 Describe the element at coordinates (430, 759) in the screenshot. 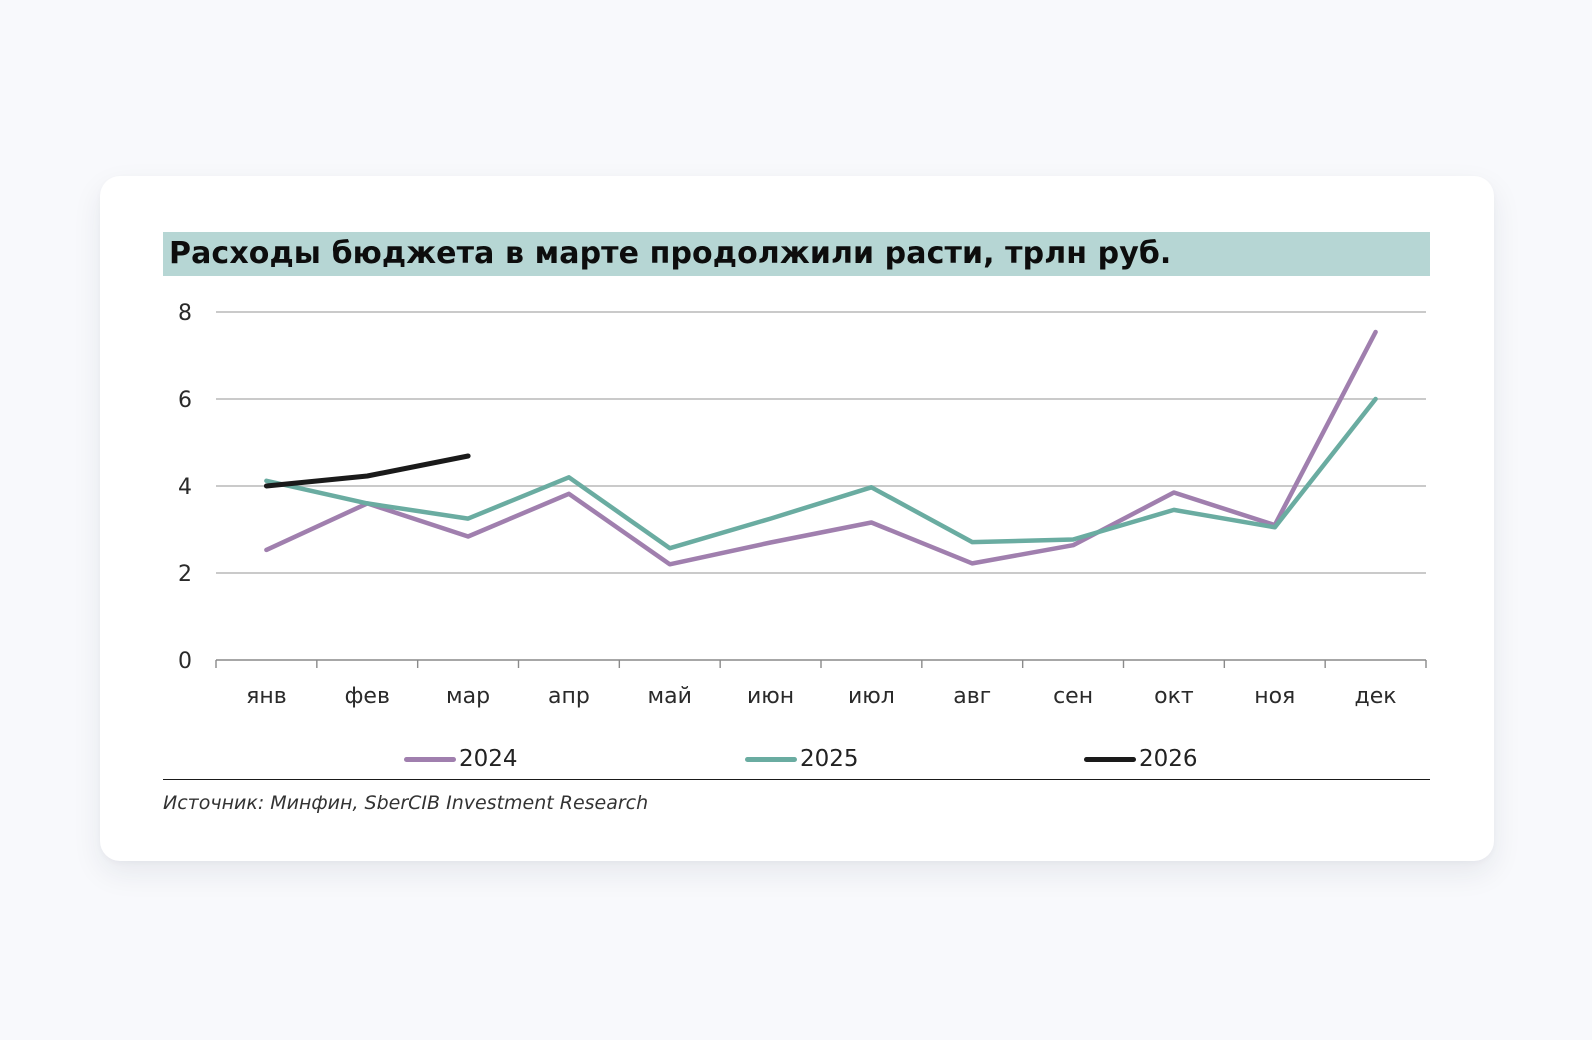

I see `legend-swatch-2024` at that location.